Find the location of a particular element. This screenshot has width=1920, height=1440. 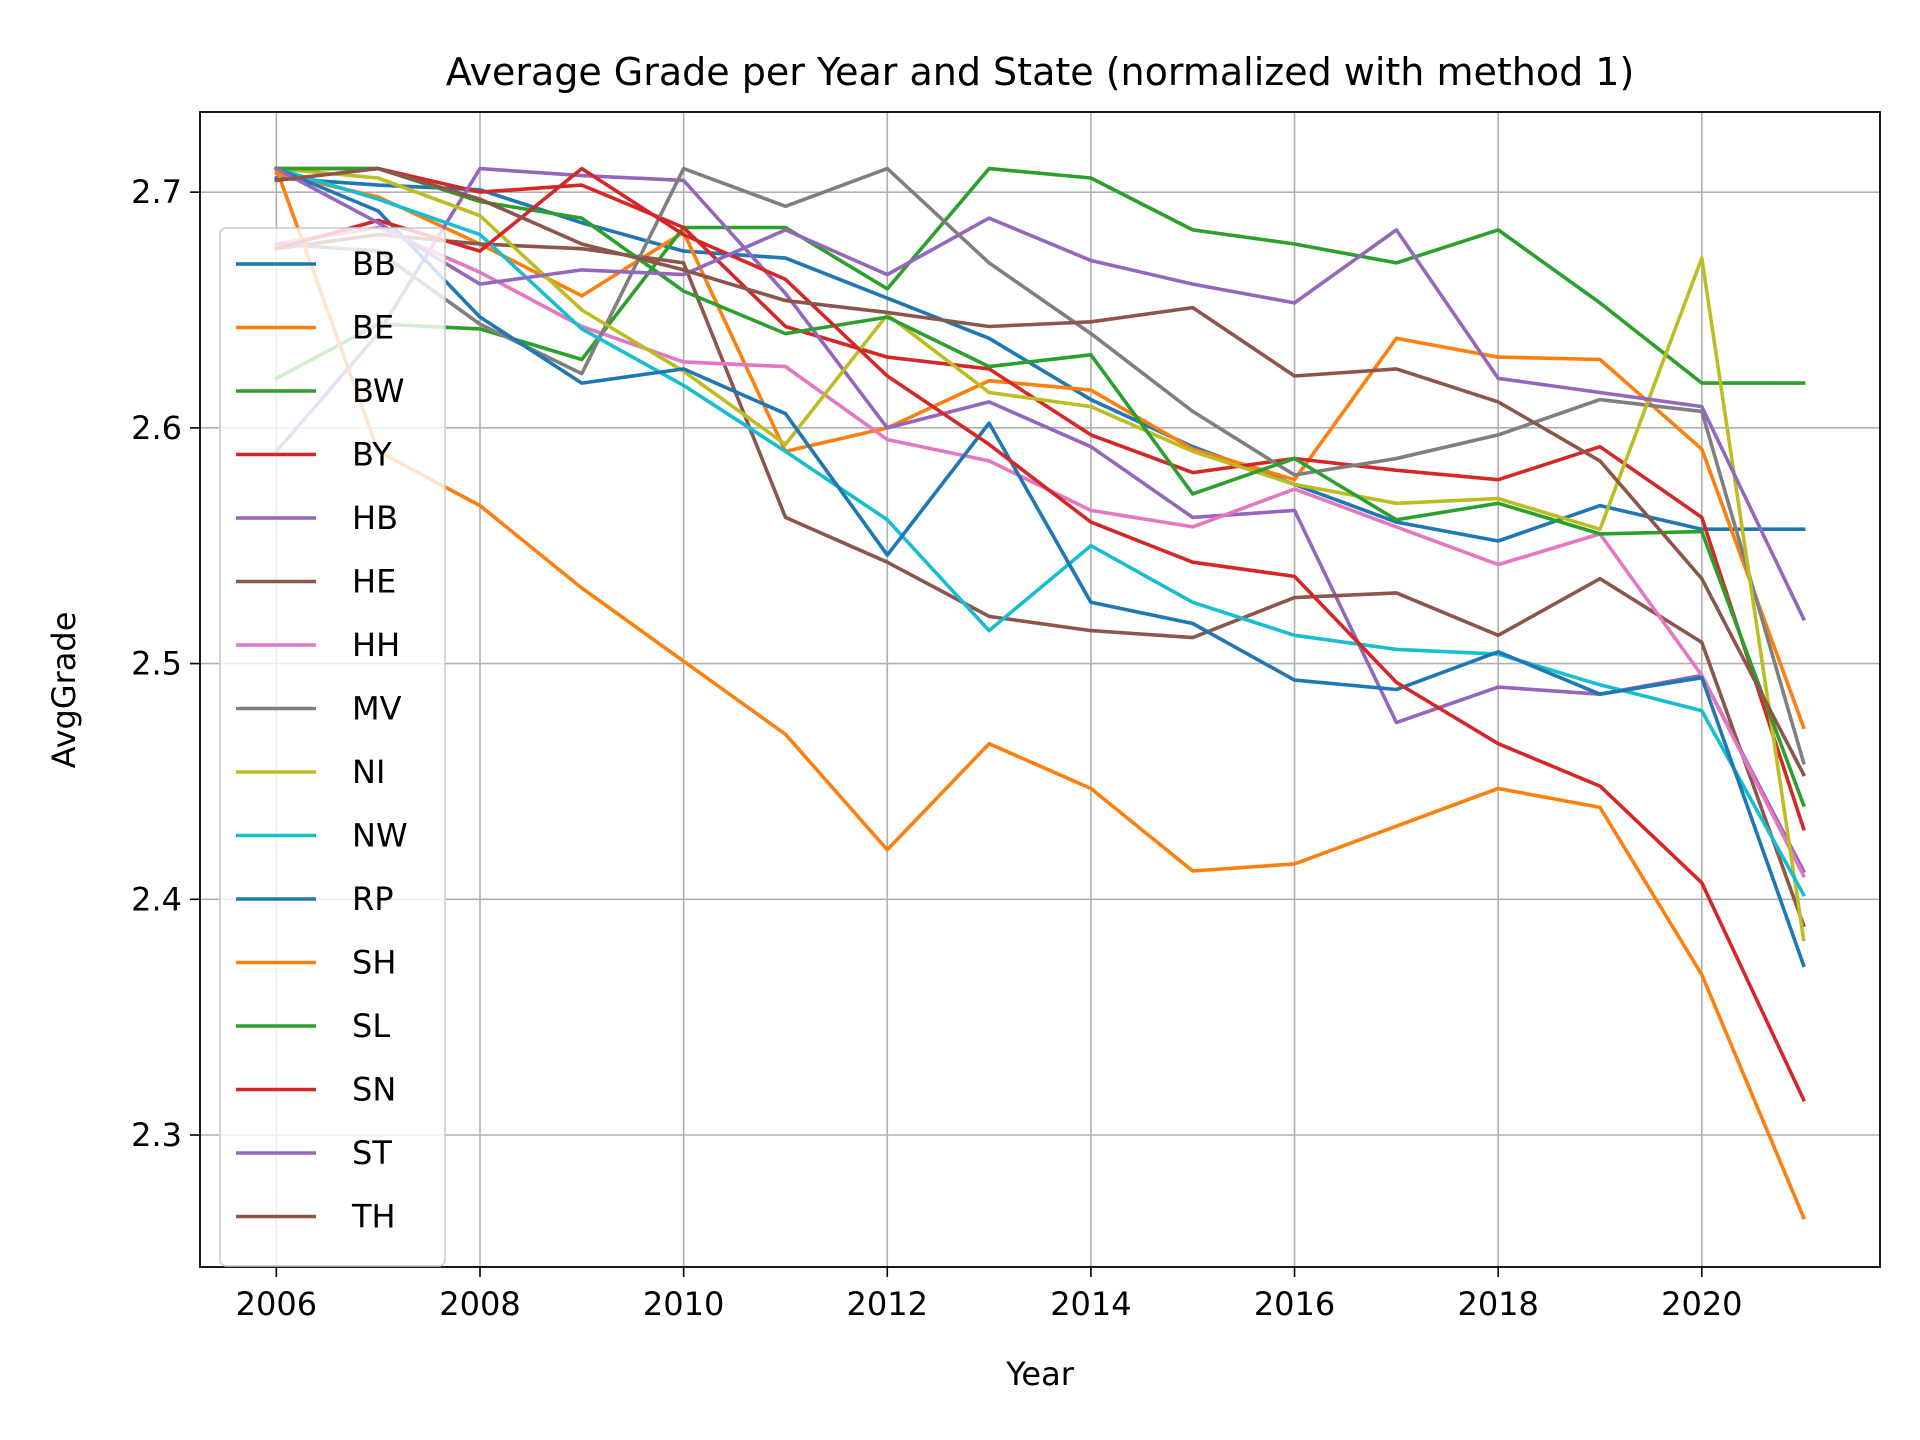

x-tick-label: 2006 is located at coordinates (276, 1304).